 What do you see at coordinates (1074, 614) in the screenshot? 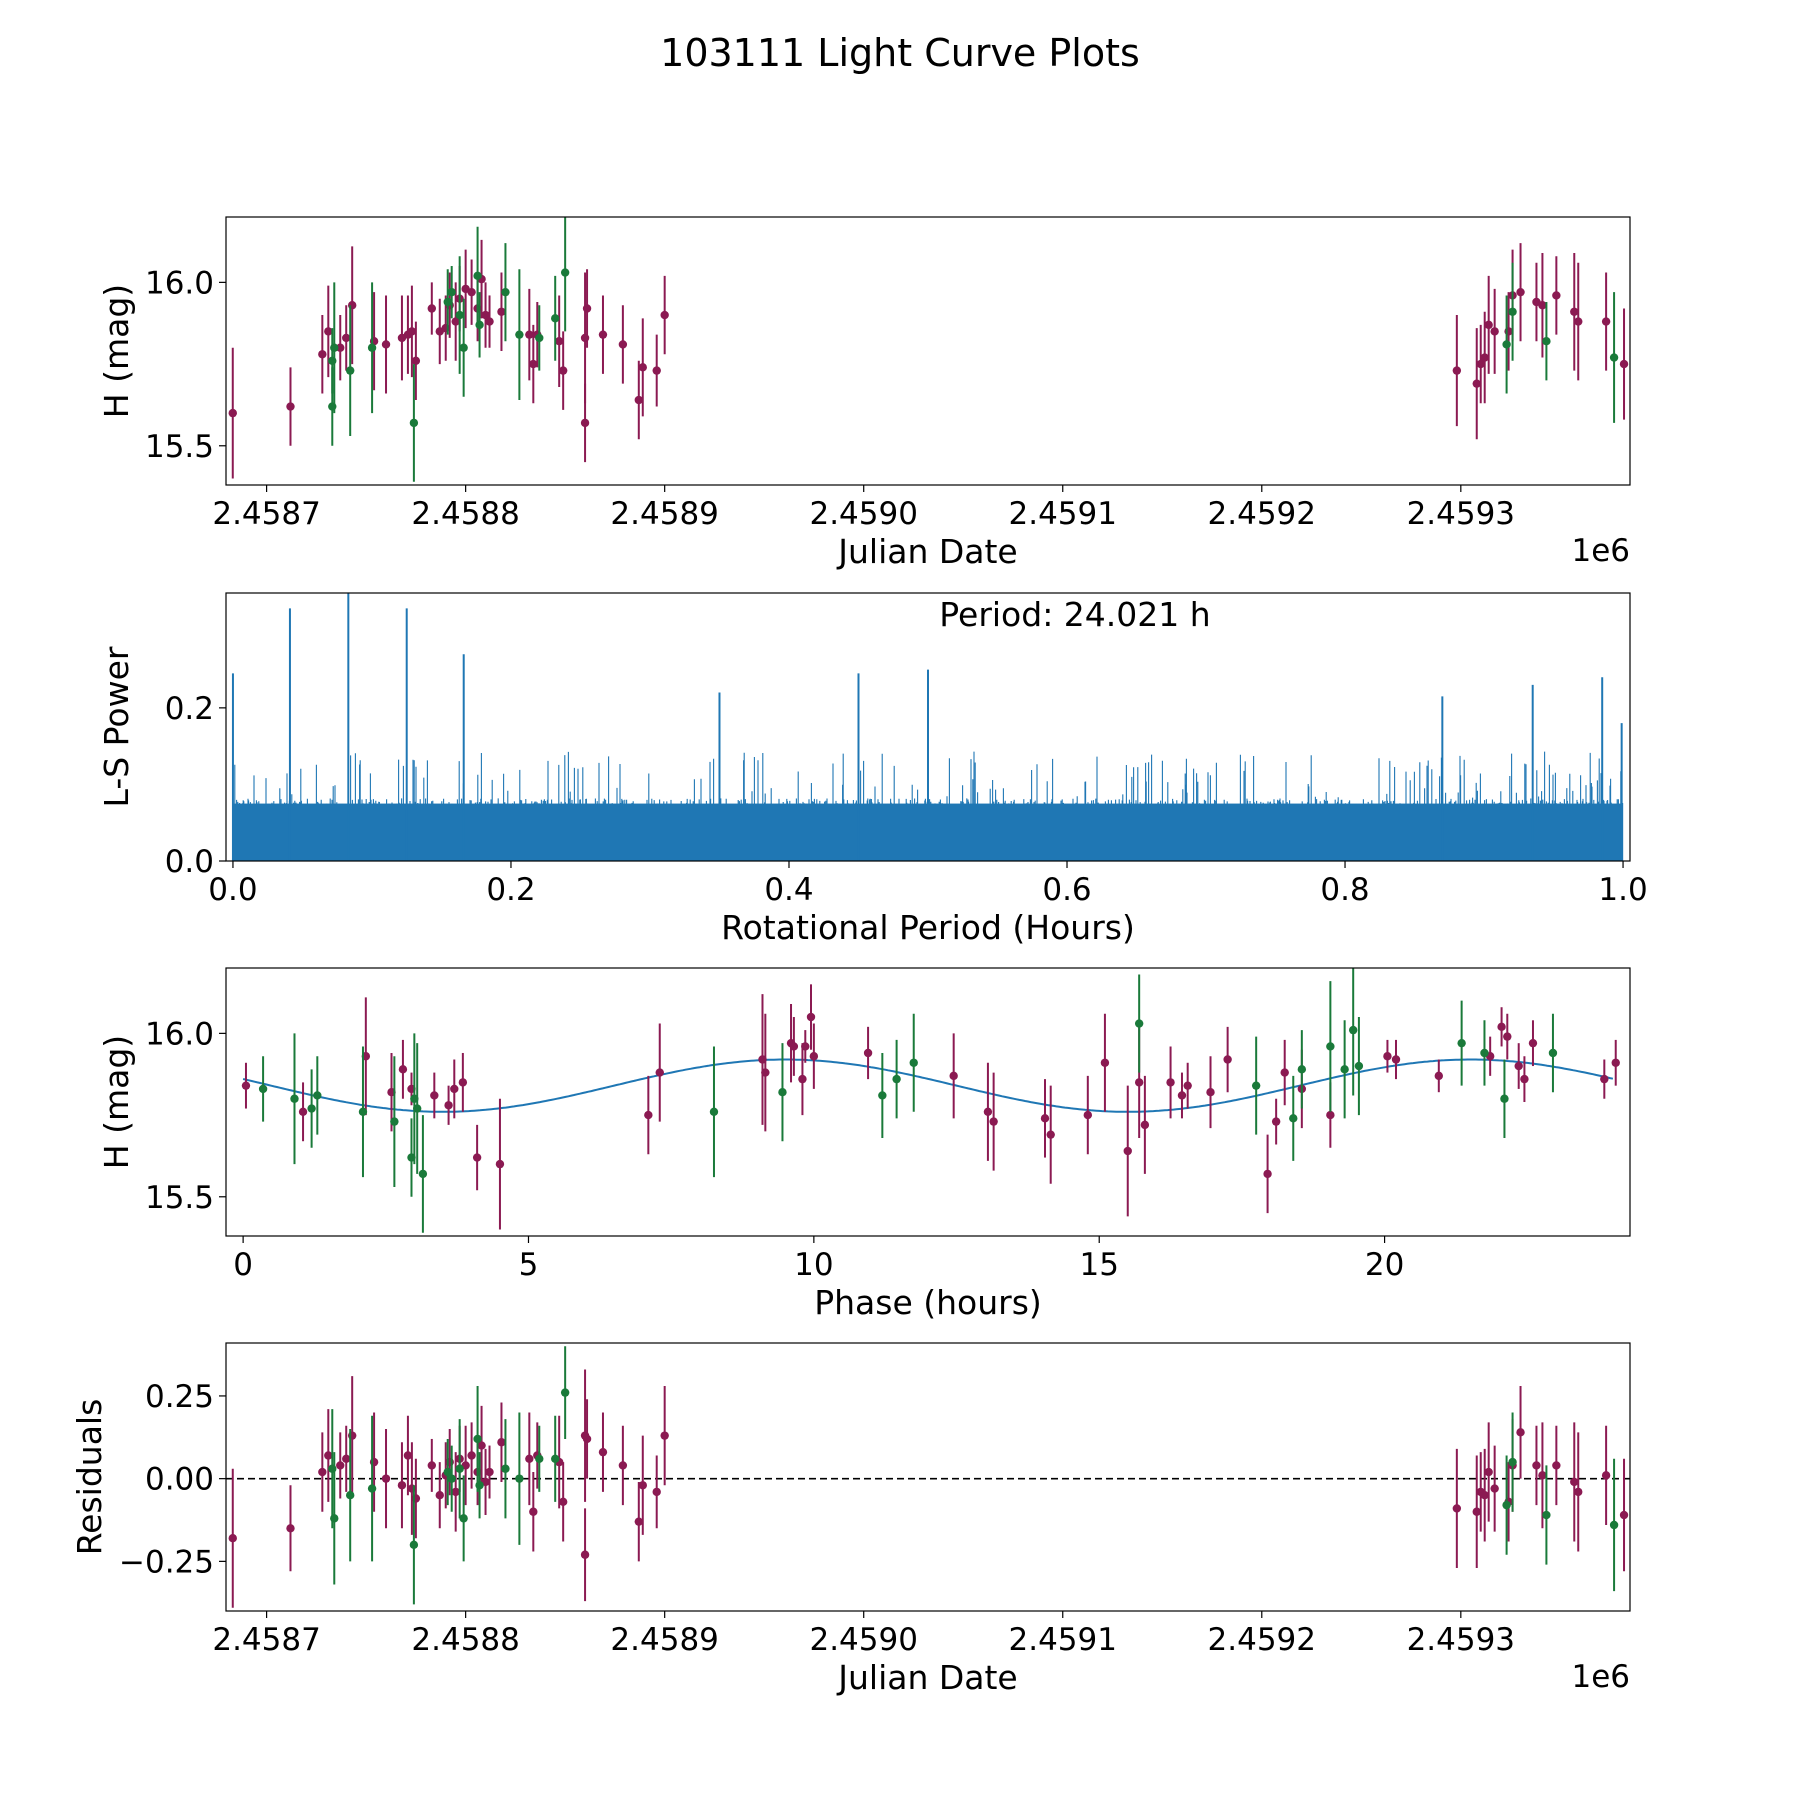
I see `period-annotation: Period: 24.021 h` at bounding box center [1074, 614].